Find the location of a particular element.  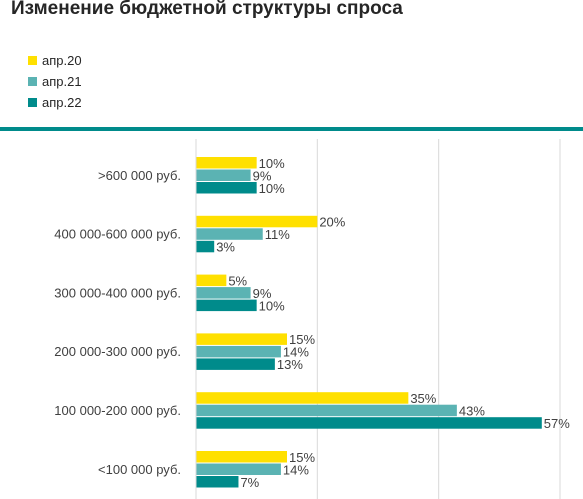

legend-label-series-3: апр.22 is located at coordinates (62, 102).